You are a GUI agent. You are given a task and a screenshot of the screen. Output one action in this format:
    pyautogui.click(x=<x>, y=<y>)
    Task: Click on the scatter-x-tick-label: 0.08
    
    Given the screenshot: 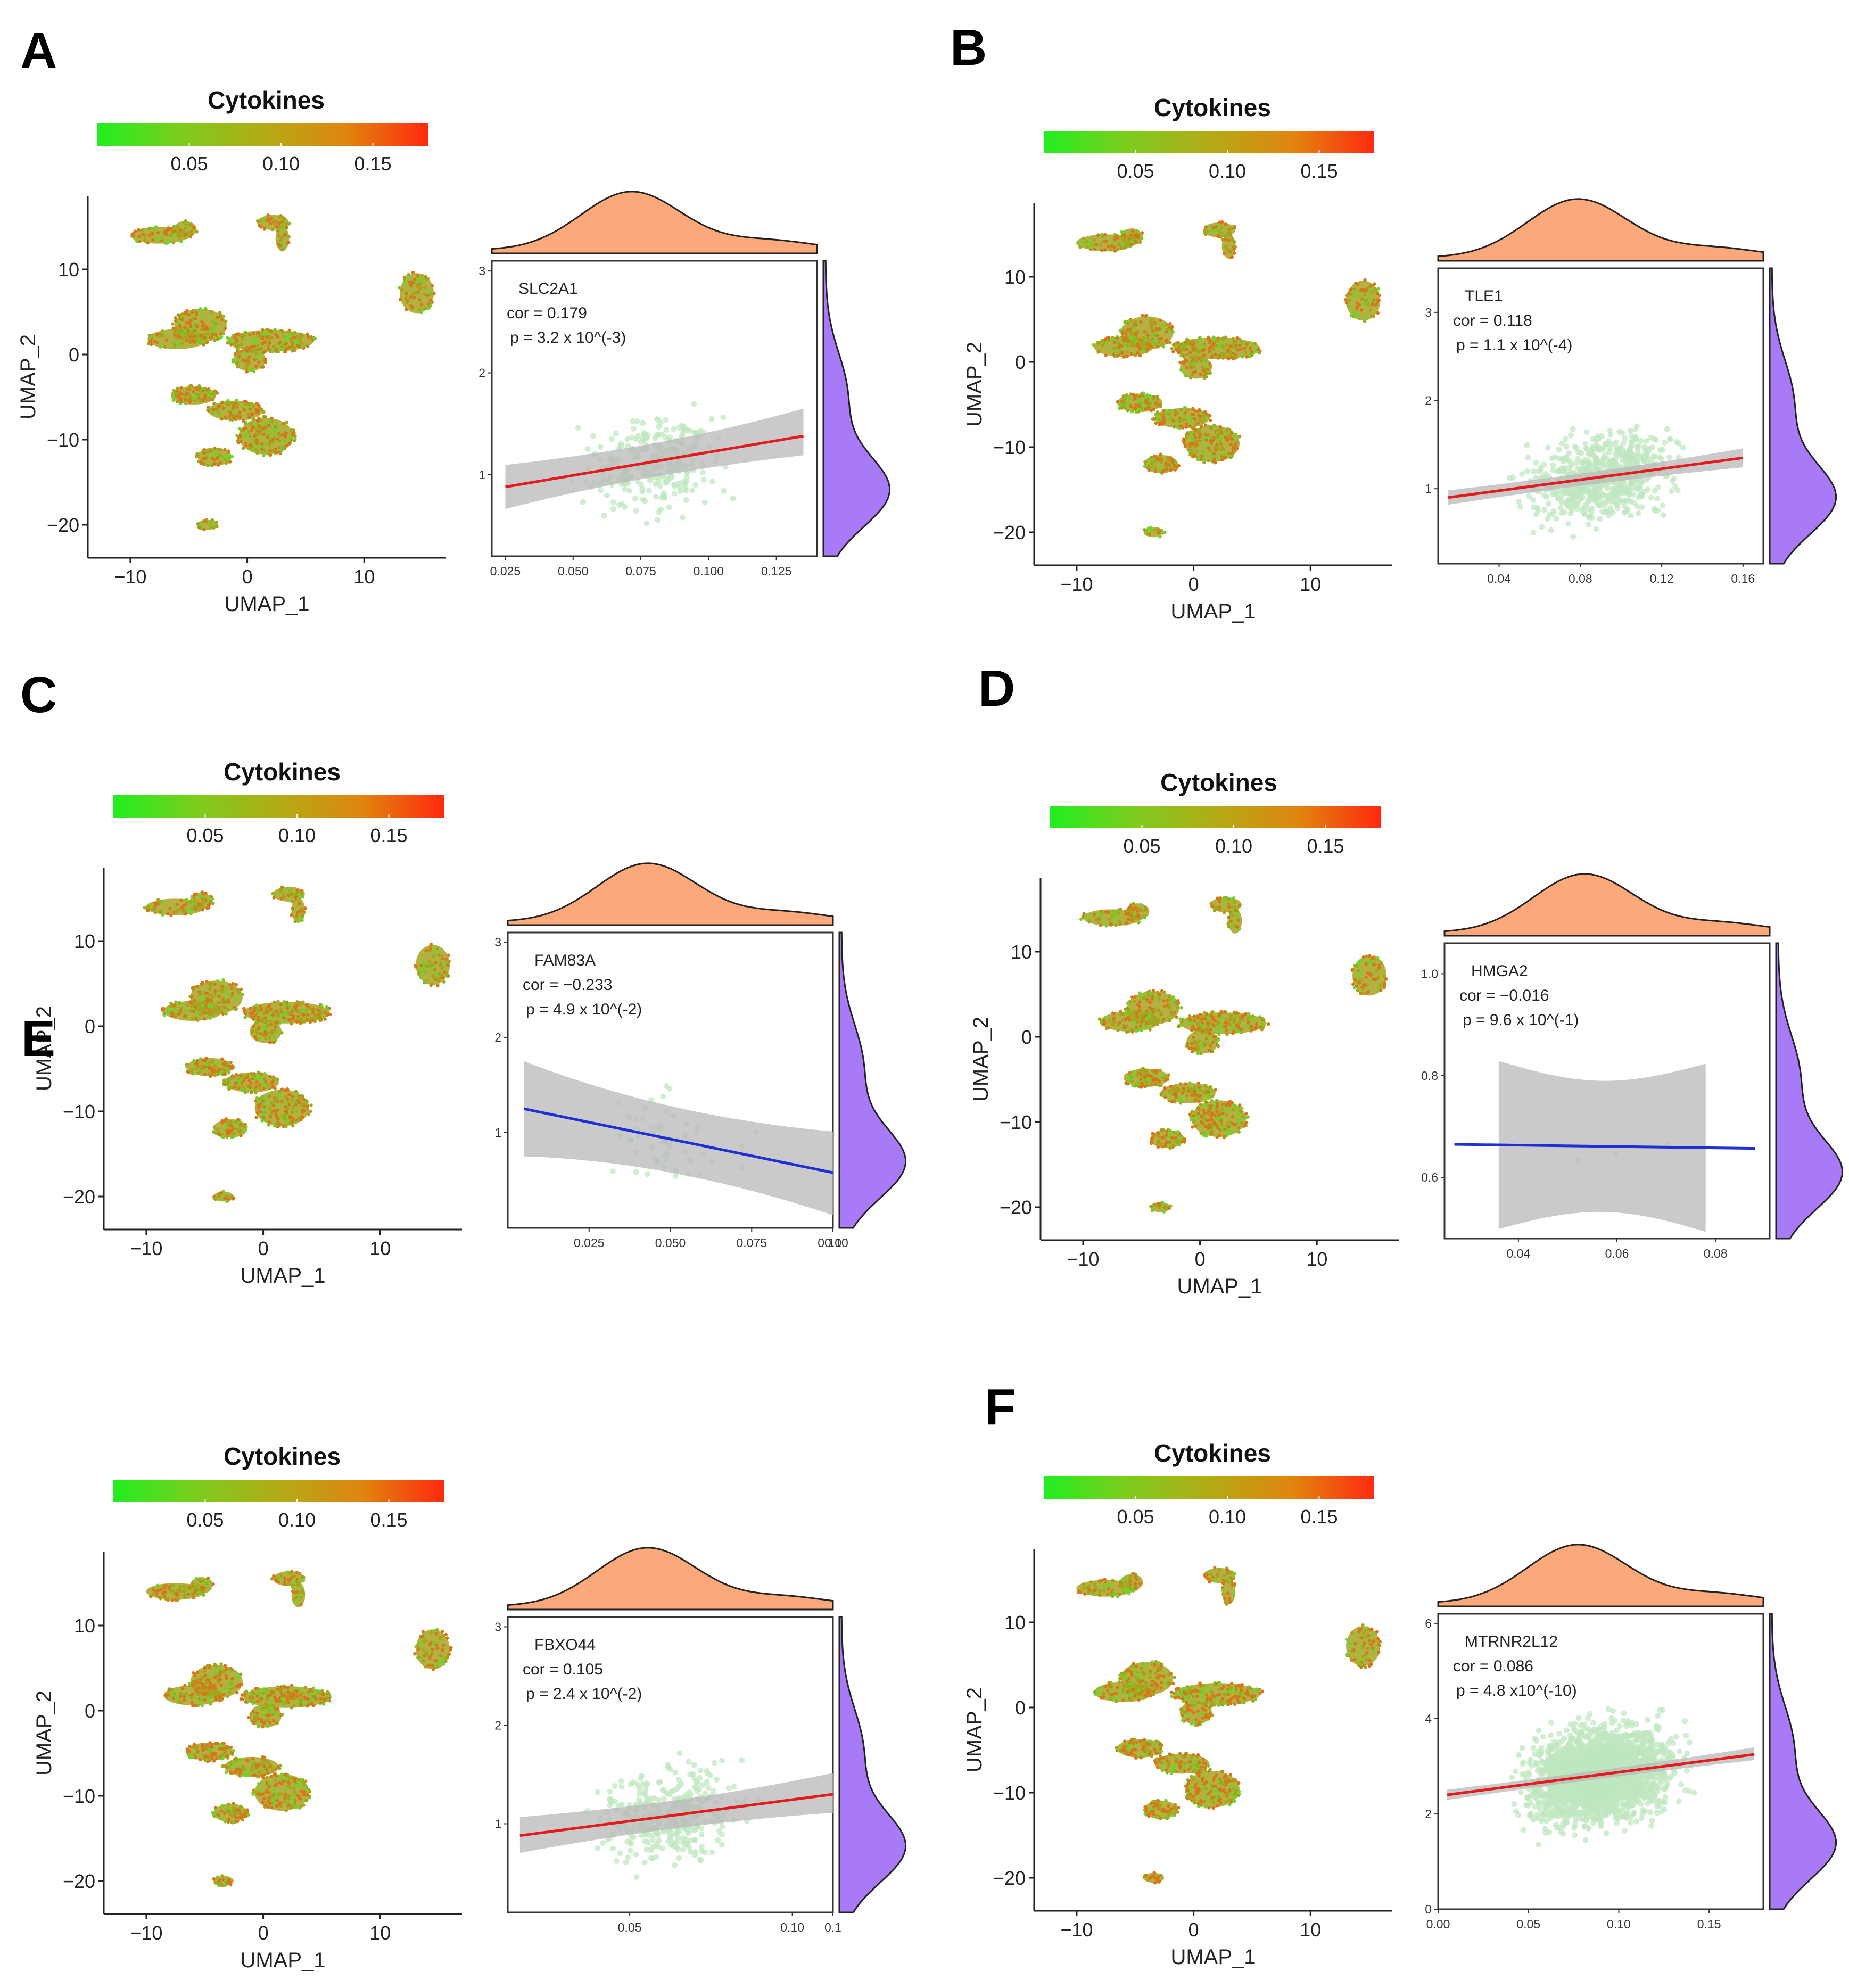 What is the action you would take?
    pyautogui.click(x=1581, y=578)
    